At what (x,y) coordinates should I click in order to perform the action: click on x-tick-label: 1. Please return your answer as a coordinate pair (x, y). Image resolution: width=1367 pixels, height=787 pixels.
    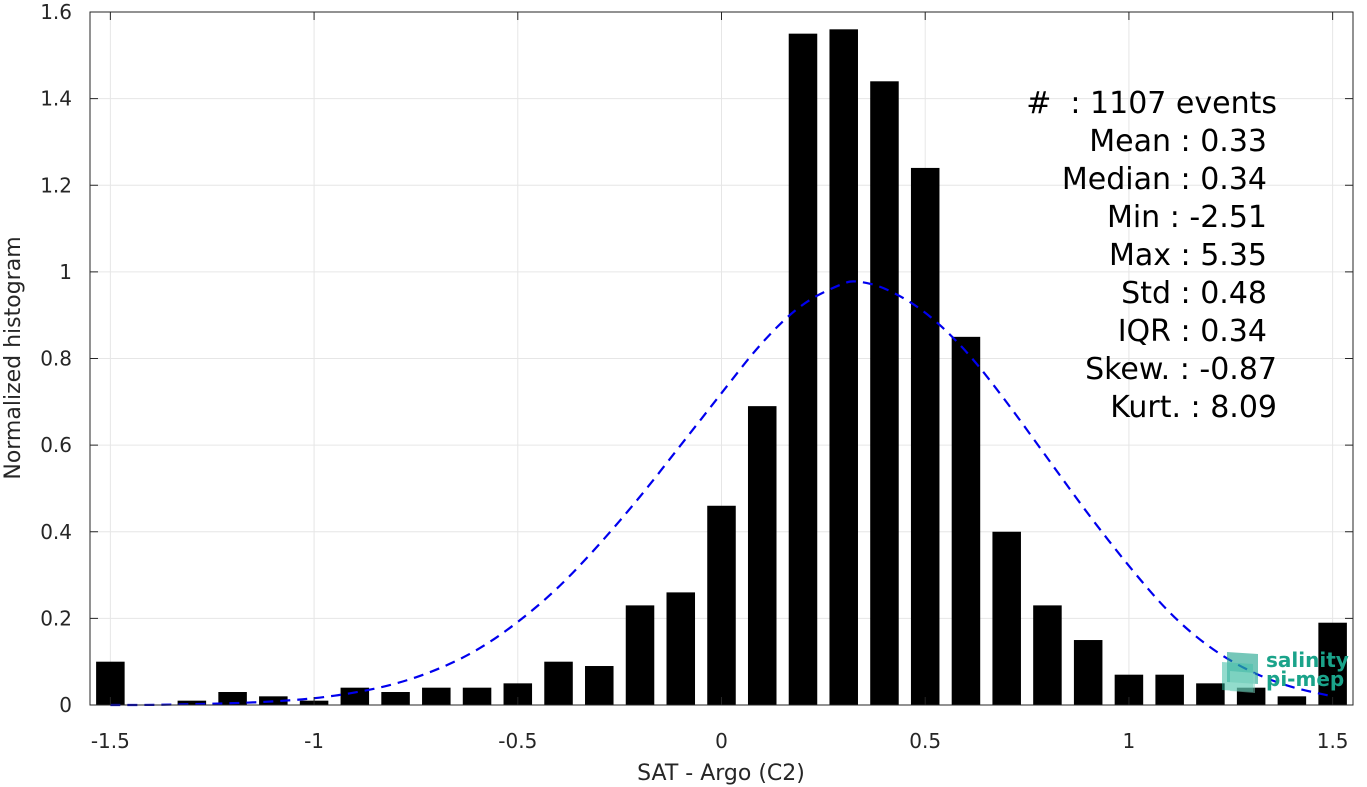
    Looking at the image, I should click on (1129, 741).